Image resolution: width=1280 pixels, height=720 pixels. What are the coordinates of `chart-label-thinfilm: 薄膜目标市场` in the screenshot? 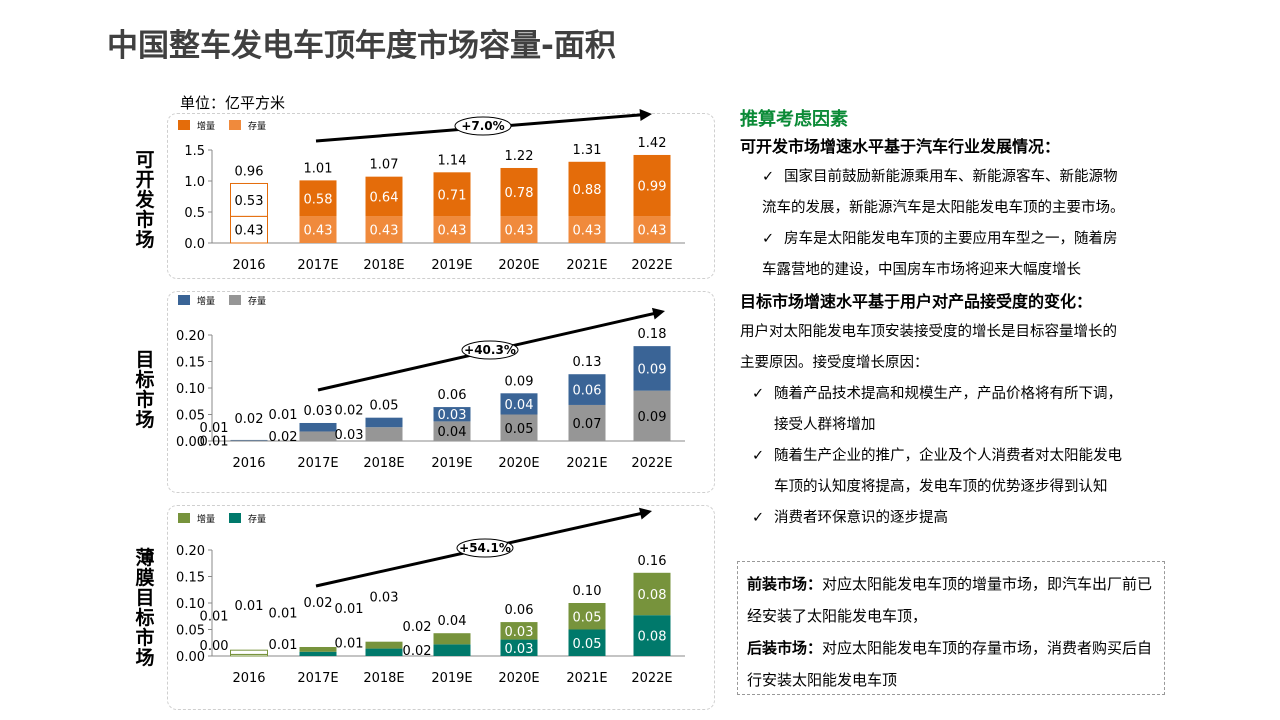 It's located at (145, 608).